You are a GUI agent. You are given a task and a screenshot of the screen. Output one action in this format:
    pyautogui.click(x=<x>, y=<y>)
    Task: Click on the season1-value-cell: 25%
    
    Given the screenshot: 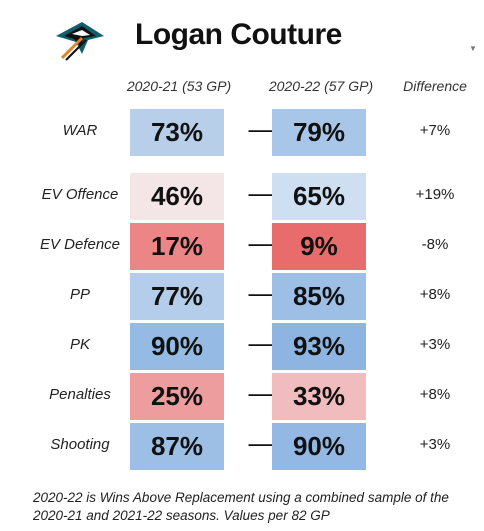 What is the action you would take?
    pyautogui.click(x=177, y=396)
    